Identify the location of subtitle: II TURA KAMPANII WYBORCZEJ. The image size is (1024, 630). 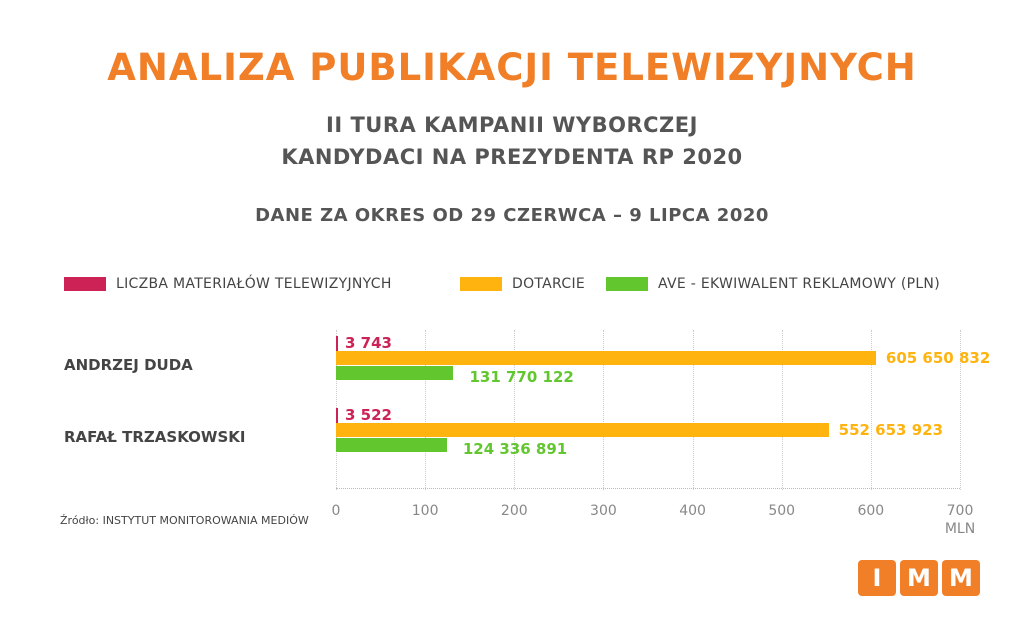
(512, 125).